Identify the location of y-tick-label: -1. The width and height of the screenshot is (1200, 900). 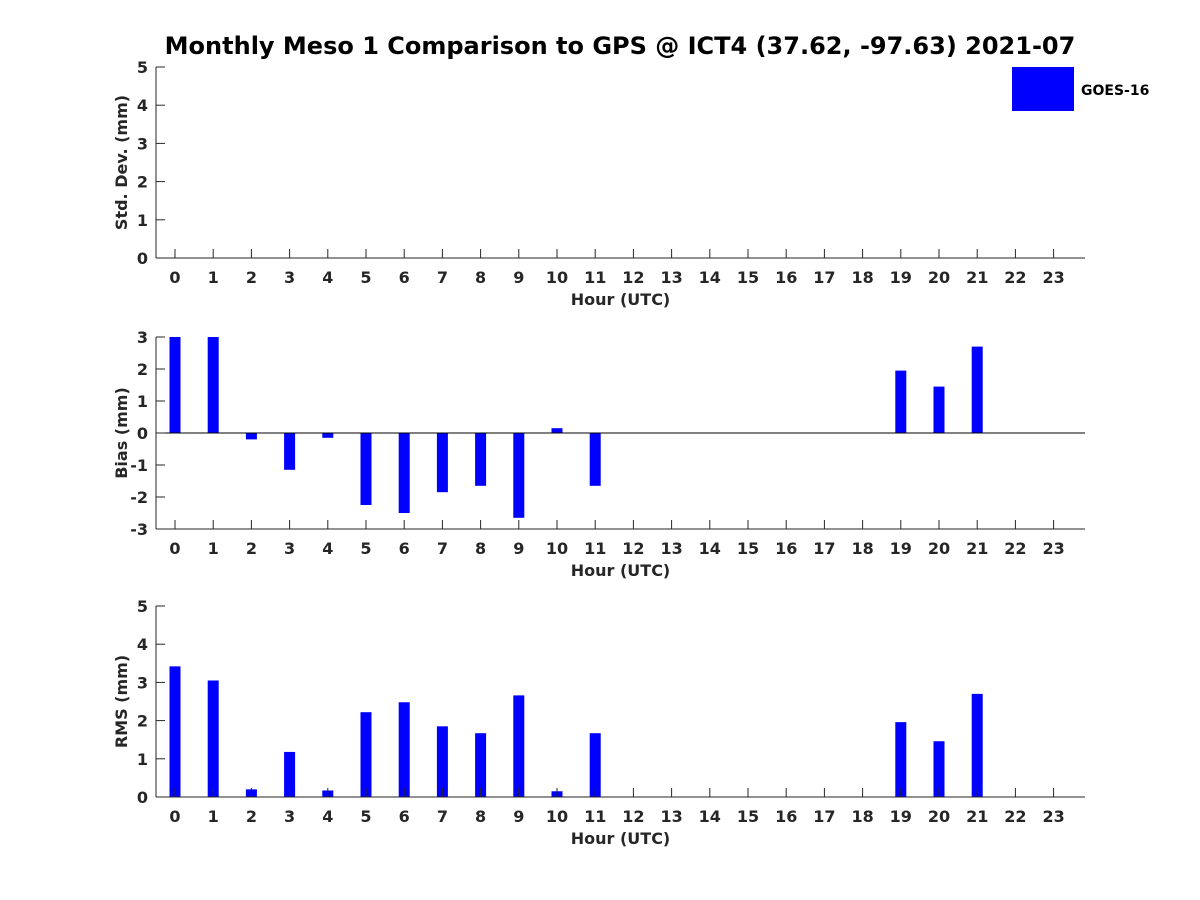
(139, 465).